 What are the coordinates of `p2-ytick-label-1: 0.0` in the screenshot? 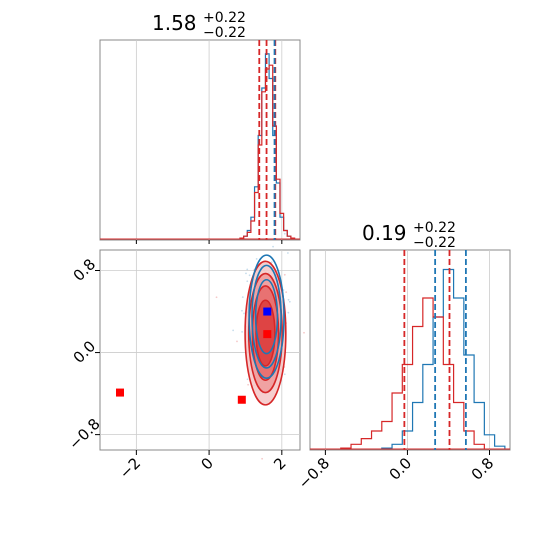 It's located at (85, 352).